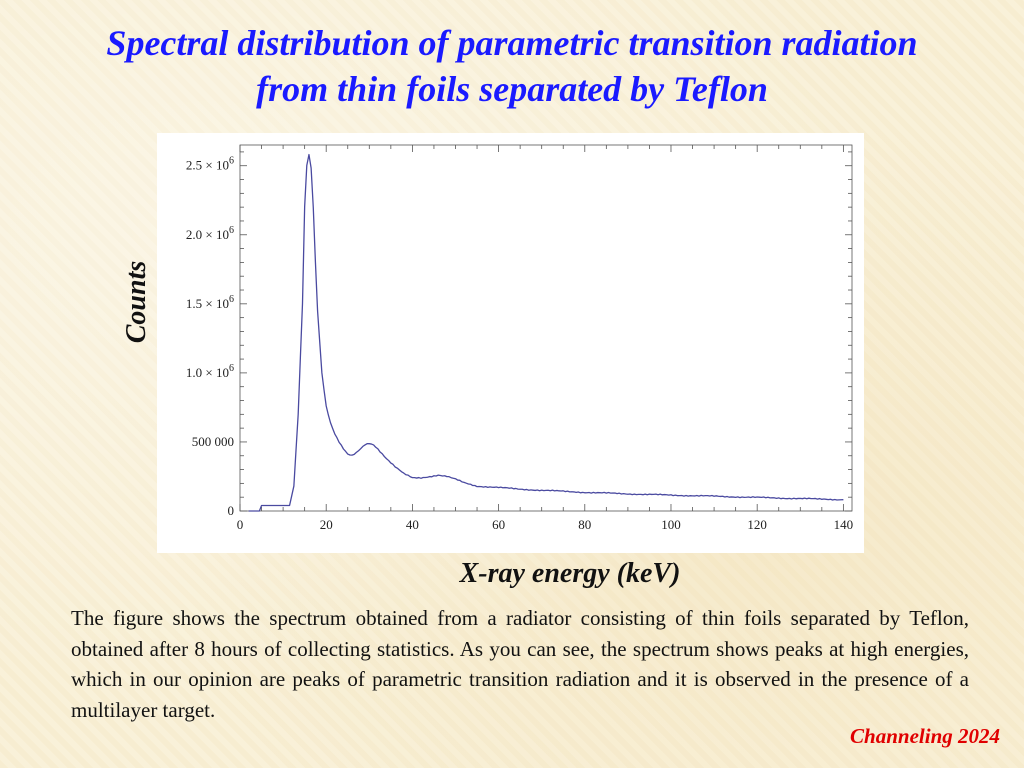 Image resolution: width=1024 pixels, height=768 pixels. What do you see at coordinates (584, 524) in the screenshot?
I see `x-tick-label: 80` at bounding box center [584, 524].